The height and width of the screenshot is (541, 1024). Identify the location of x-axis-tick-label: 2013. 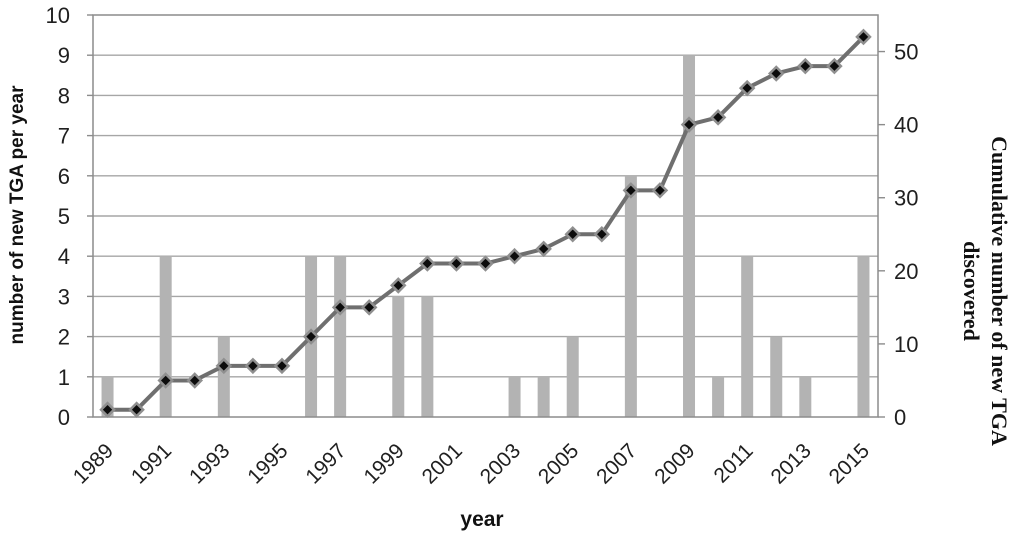
(791, 463).